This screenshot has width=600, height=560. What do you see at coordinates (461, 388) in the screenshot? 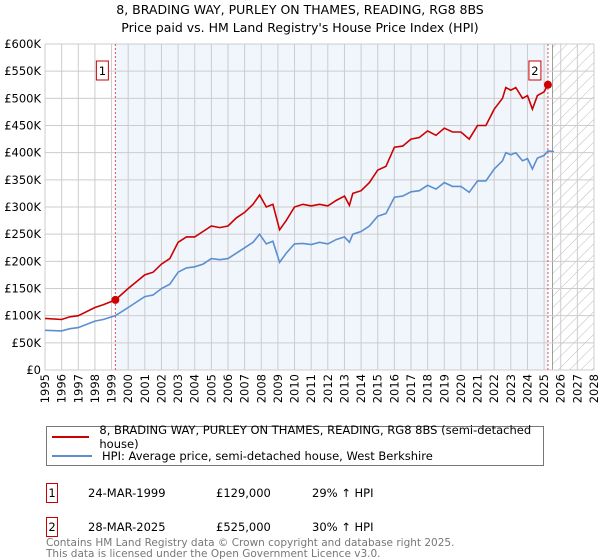
I see `x-tick-label: 2020` at bounding box center [461, 388].